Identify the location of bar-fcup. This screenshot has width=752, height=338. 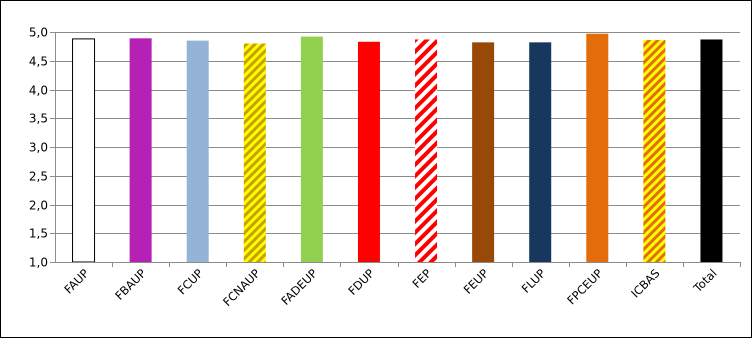
(197, 151).